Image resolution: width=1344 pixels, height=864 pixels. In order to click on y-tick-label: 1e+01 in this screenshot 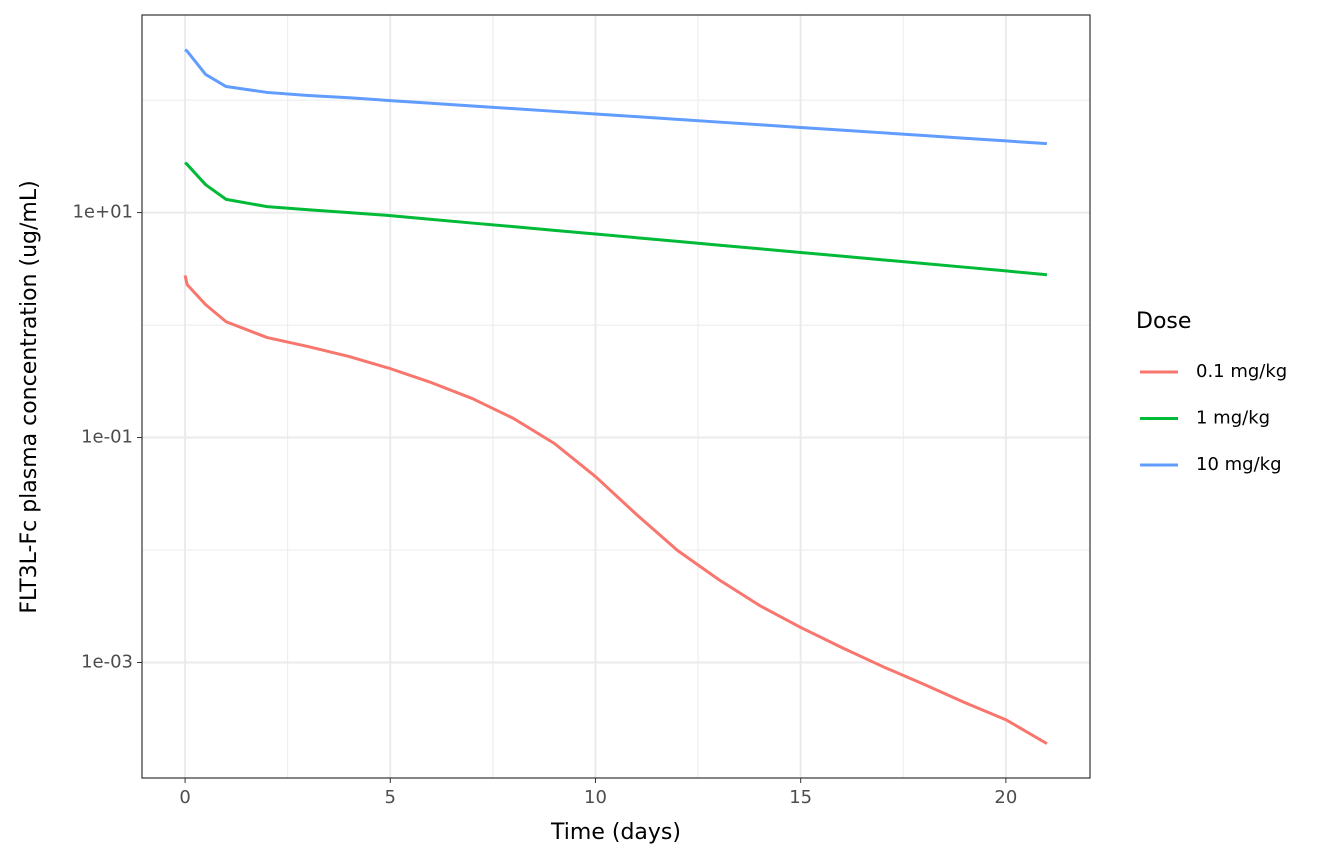, I will do `click(102, 212)`.